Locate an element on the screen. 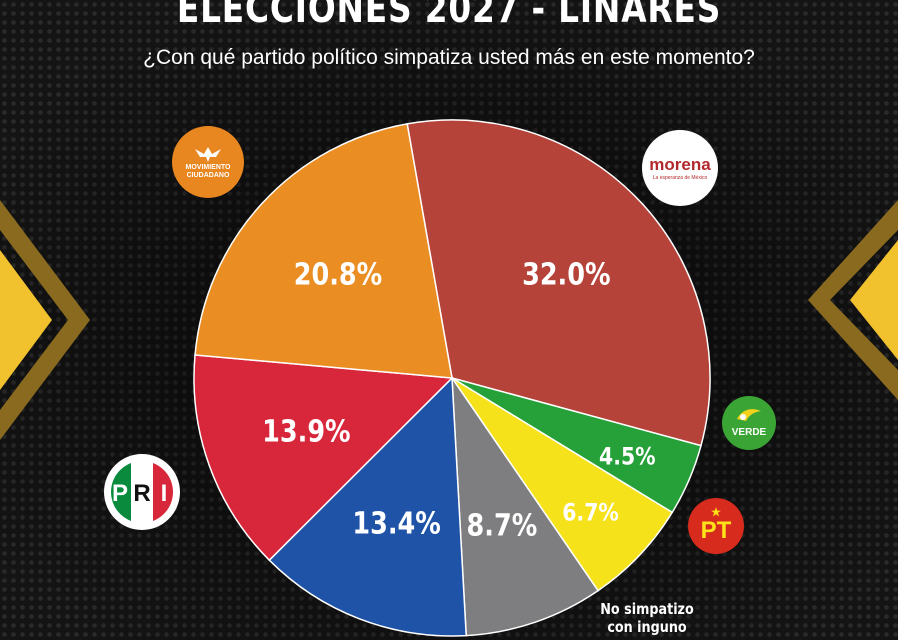 Image resolution: width=898 pixels, height=640 pixels. pie-label-2: 6.7% is located at coordinates (590, 513).